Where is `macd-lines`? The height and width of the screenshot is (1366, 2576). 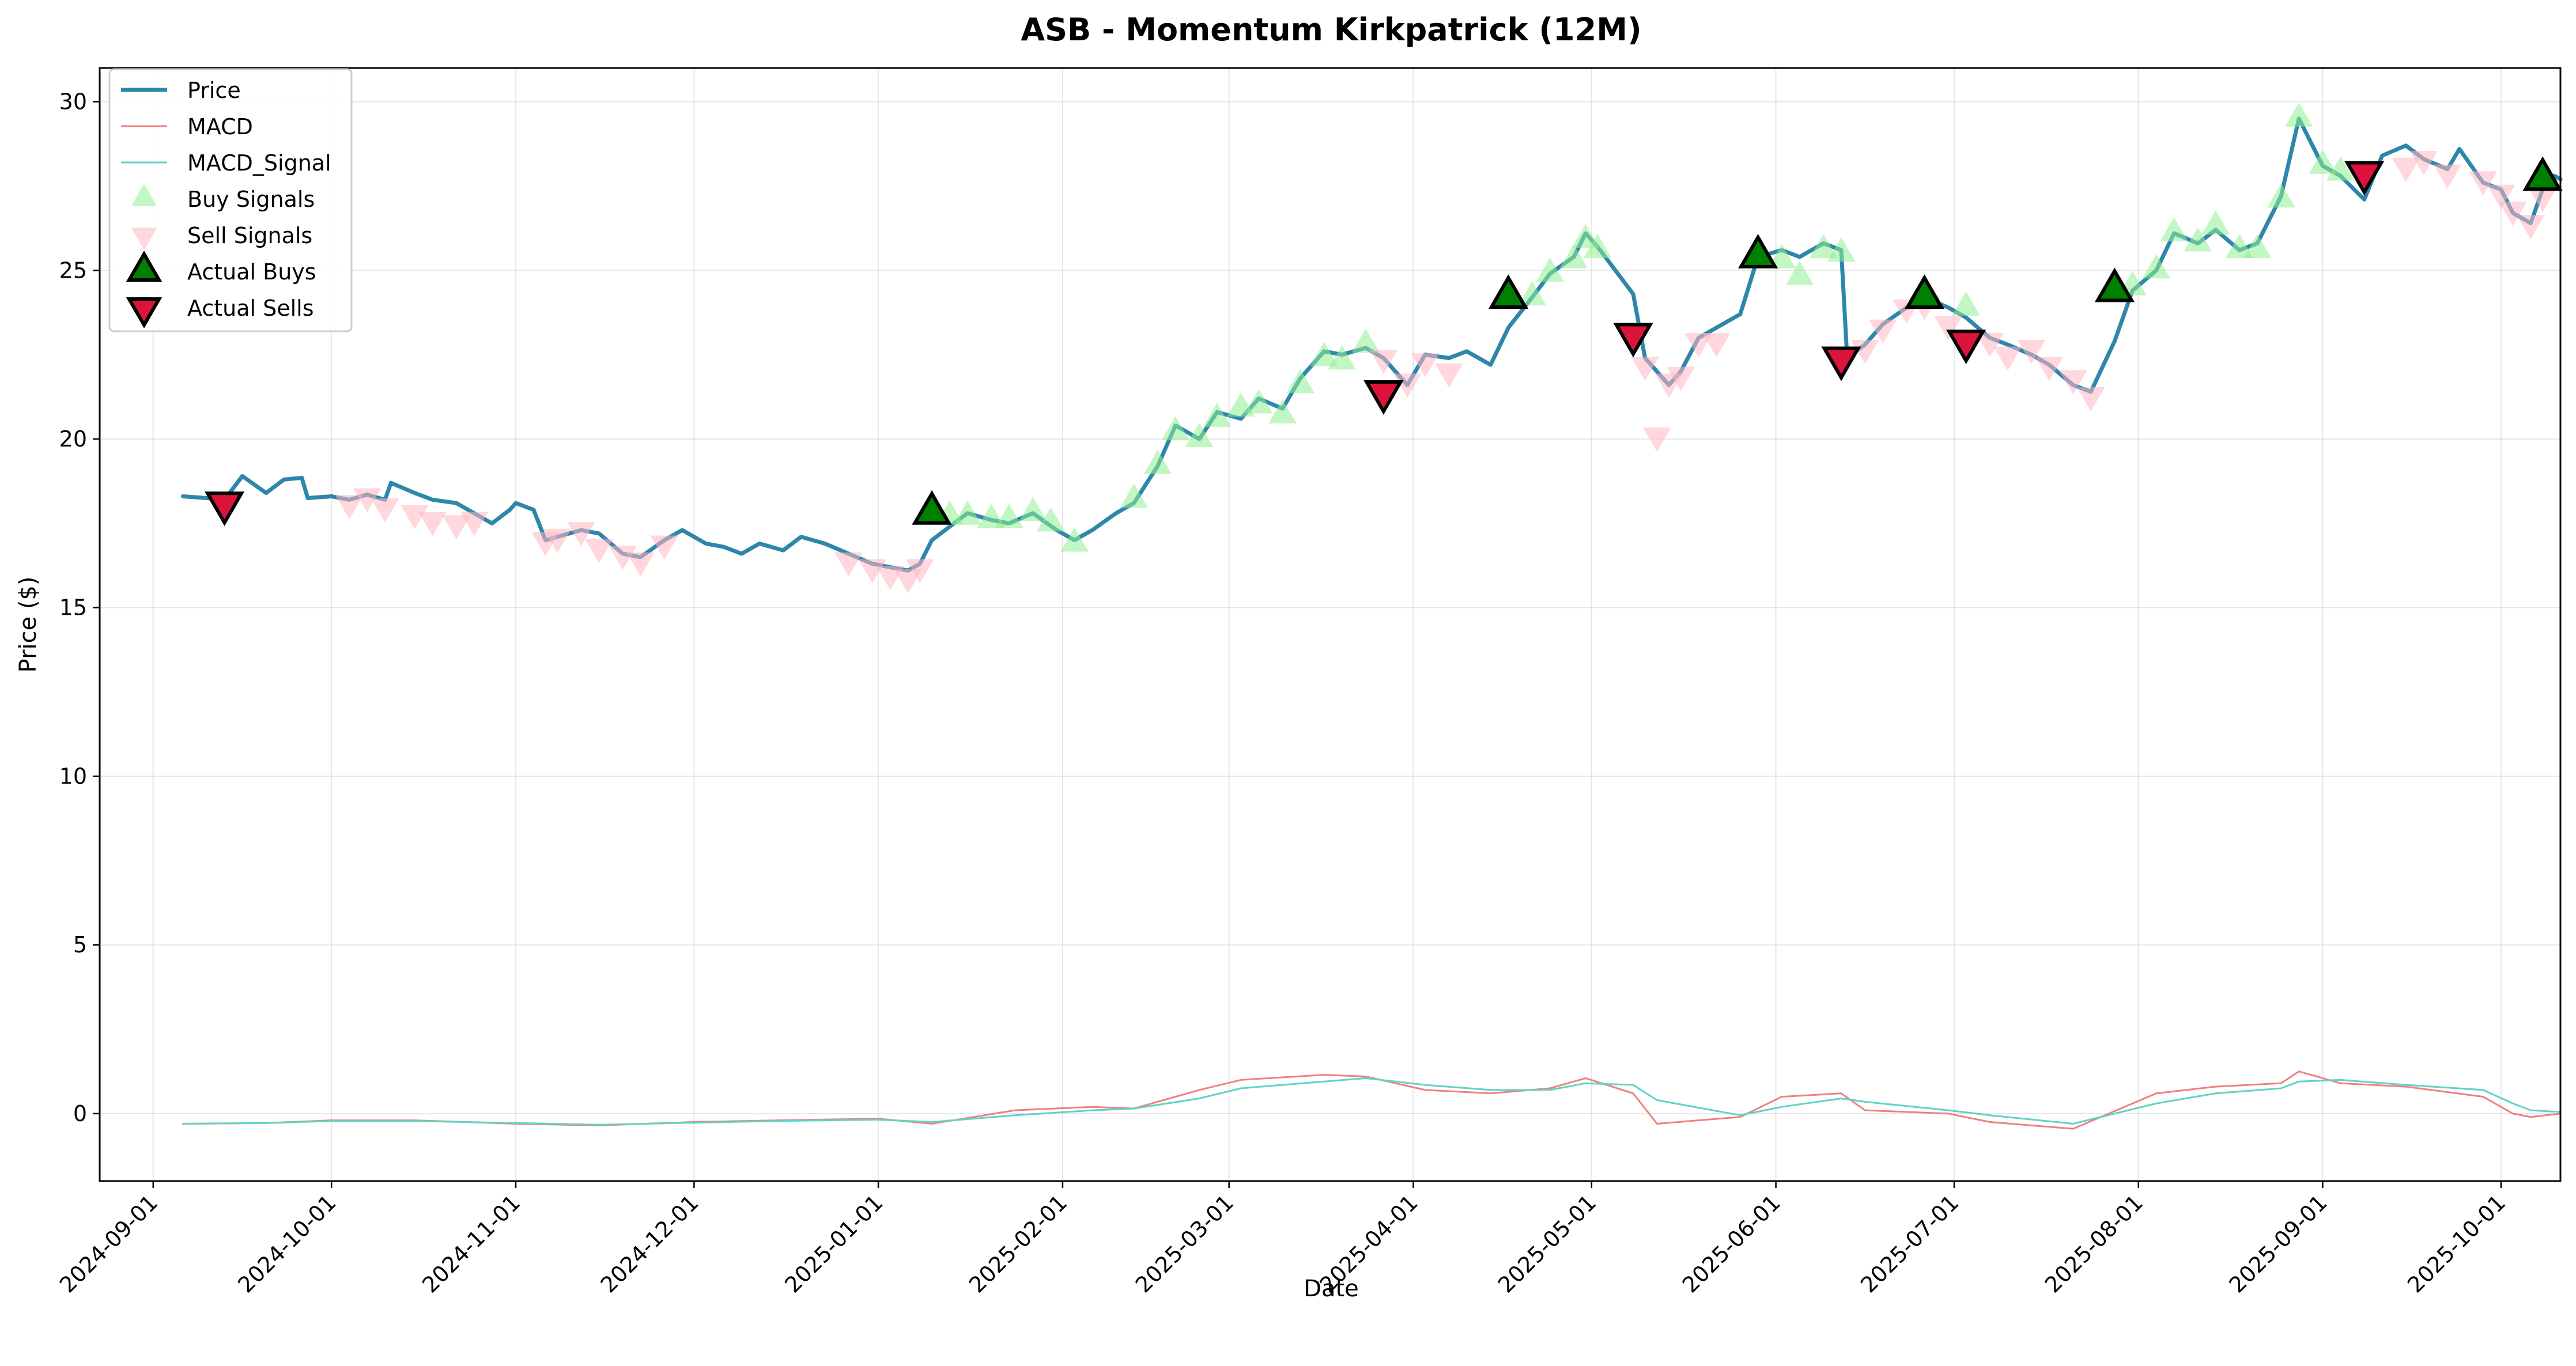 macd-lines is located at coordinates (1372, 1100).